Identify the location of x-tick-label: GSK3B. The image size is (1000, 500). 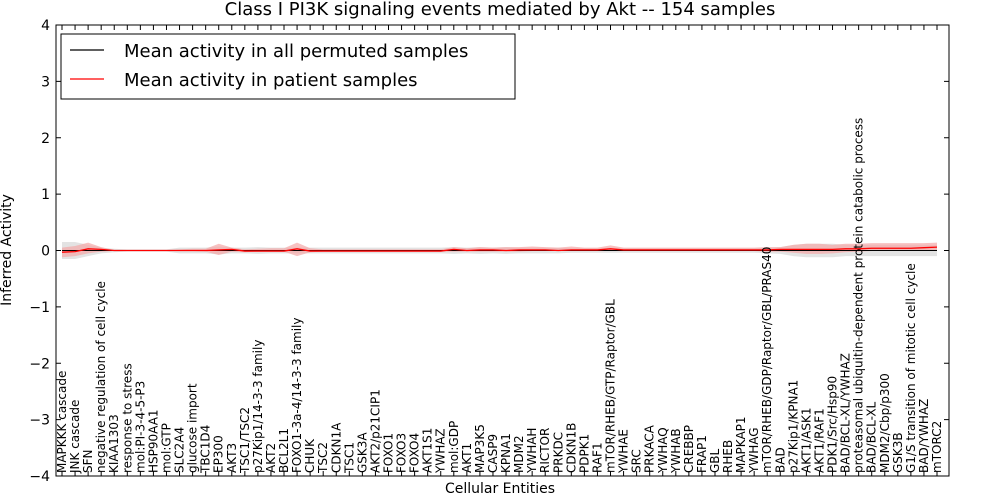
(898, 452).